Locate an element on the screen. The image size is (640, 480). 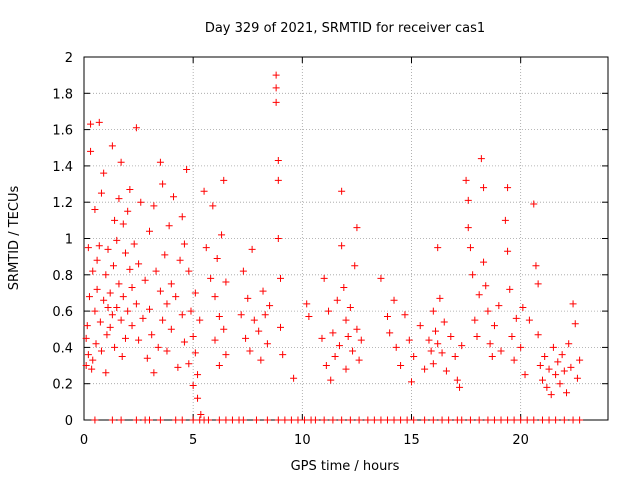
y-tick-label: 0.6 is located at coordinates (62, 312).